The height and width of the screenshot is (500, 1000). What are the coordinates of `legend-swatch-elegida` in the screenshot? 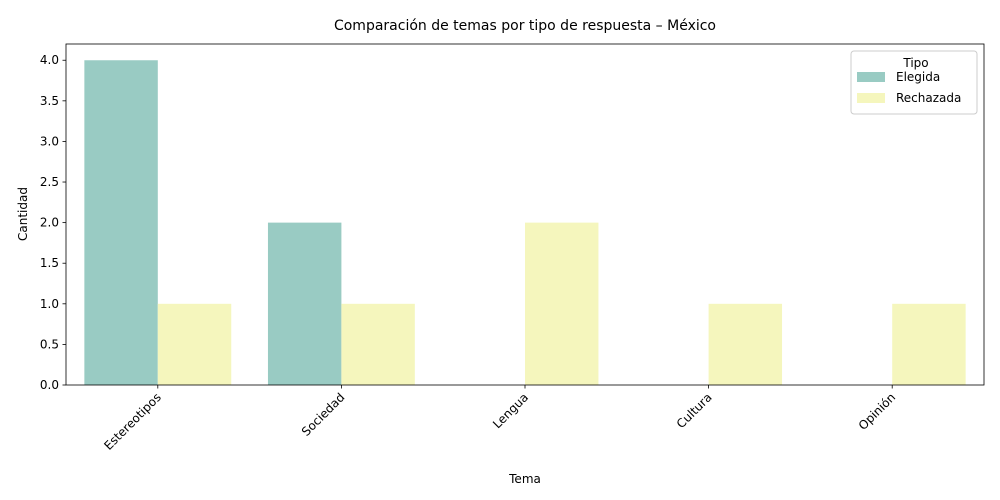 It's located at (871, 77).